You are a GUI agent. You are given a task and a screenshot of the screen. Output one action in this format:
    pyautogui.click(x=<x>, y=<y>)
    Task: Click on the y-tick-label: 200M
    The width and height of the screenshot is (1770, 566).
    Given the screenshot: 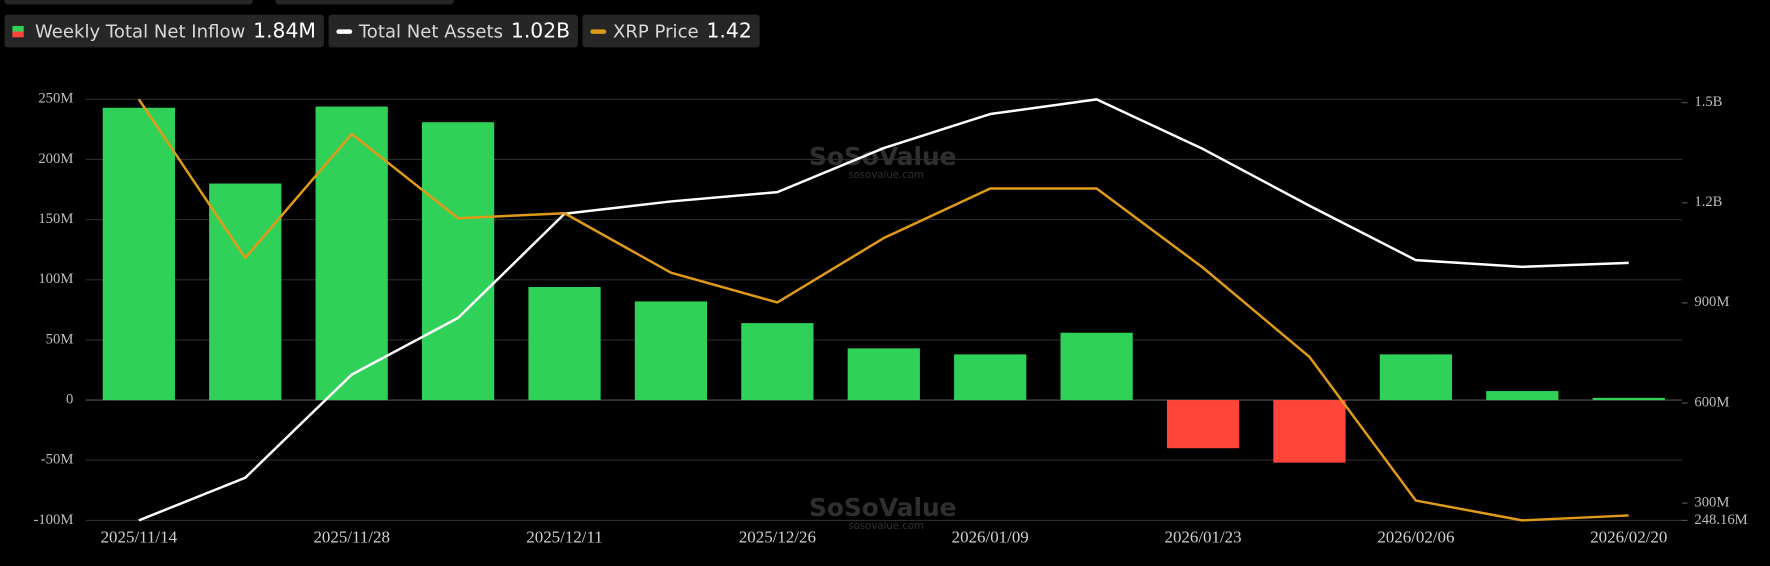 What is the action you would take?
    pyautogui.click(x=55, y=159)
    